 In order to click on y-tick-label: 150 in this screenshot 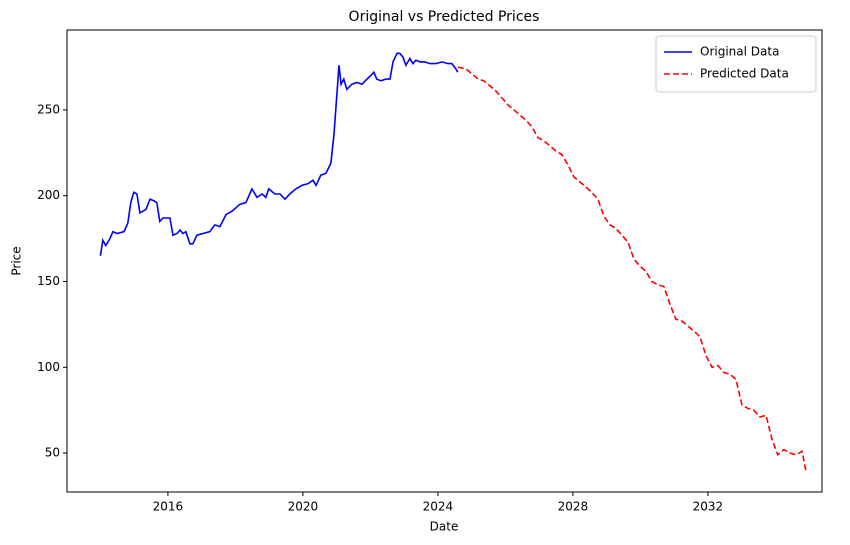, I will do `click(48, 281)`.